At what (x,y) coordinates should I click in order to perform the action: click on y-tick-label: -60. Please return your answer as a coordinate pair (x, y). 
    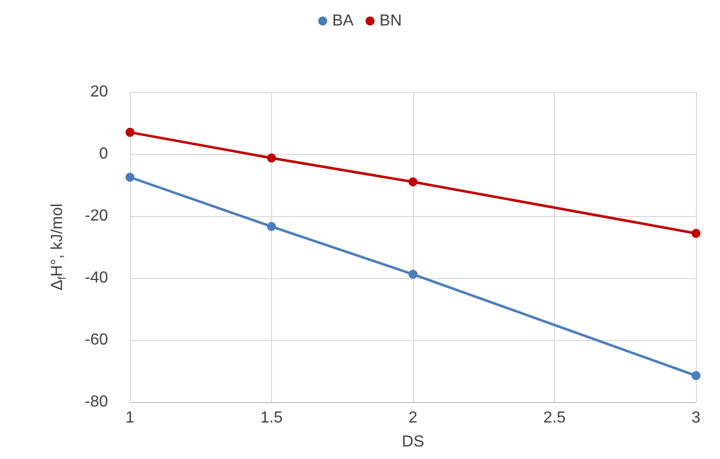
    Looking at the image, I should click on (96, 340).